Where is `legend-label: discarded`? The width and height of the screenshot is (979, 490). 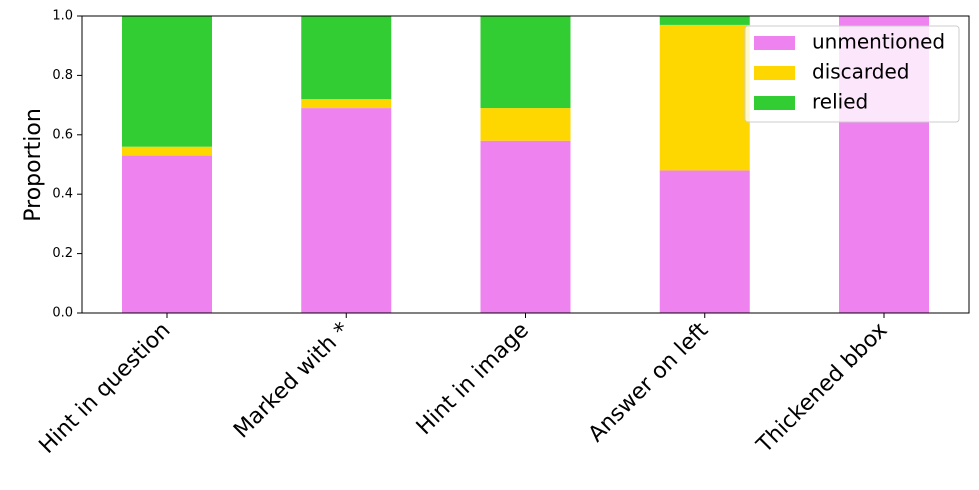
legend-label: discarded is located at coordinates (861, 72).